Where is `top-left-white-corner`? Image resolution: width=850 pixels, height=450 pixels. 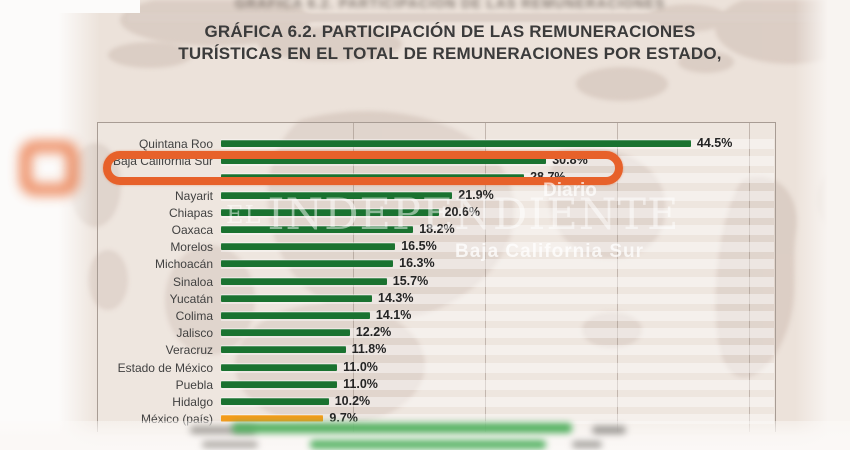
top-left-white-corner is located at coordinates (70, 6).